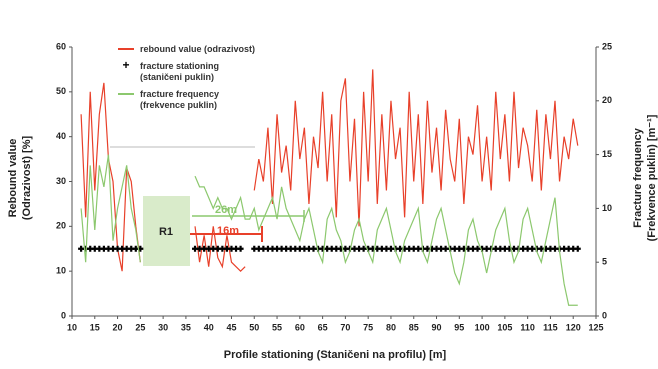  What do you see at coordinates (607, 208) in the screenshot?
I see `y2-tick-label: 10` at bounding box center [607, 208].